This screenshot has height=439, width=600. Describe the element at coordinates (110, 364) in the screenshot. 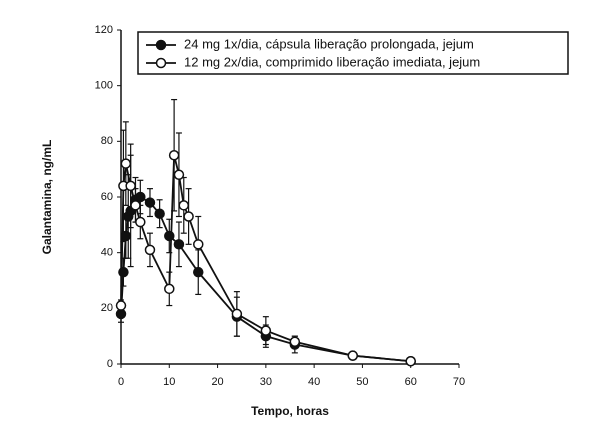

I see `y-tick-label: 0` at that location.